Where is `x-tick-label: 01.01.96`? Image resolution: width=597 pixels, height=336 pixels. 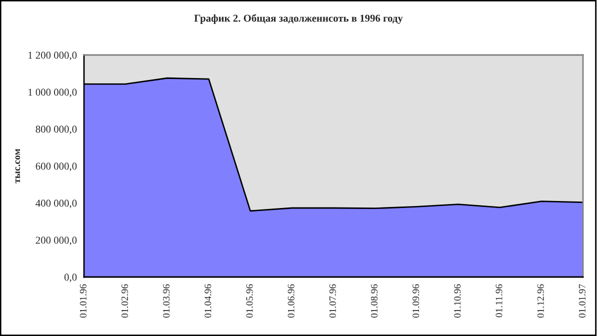
x-tick-label: 01.01.96 is located at coordinates (83, 301).